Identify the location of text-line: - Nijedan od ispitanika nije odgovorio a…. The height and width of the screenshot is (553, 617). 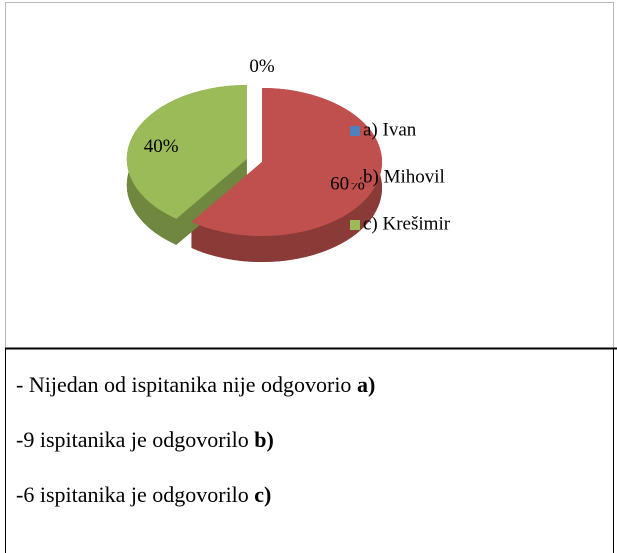
(195, 384).